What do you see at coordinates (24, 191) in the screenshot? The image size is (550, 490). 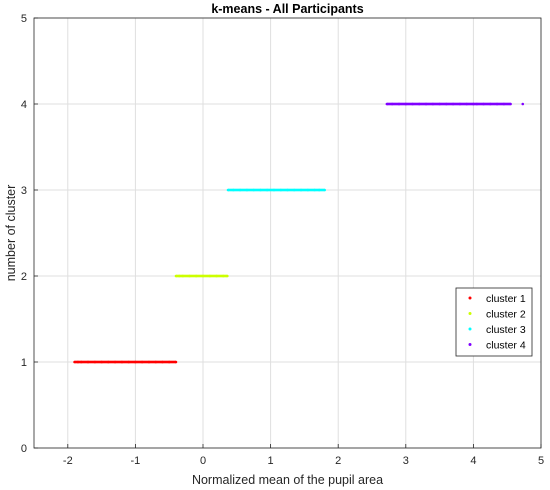 I see `y-tick-label: 3` at bounding box center [24, 191].